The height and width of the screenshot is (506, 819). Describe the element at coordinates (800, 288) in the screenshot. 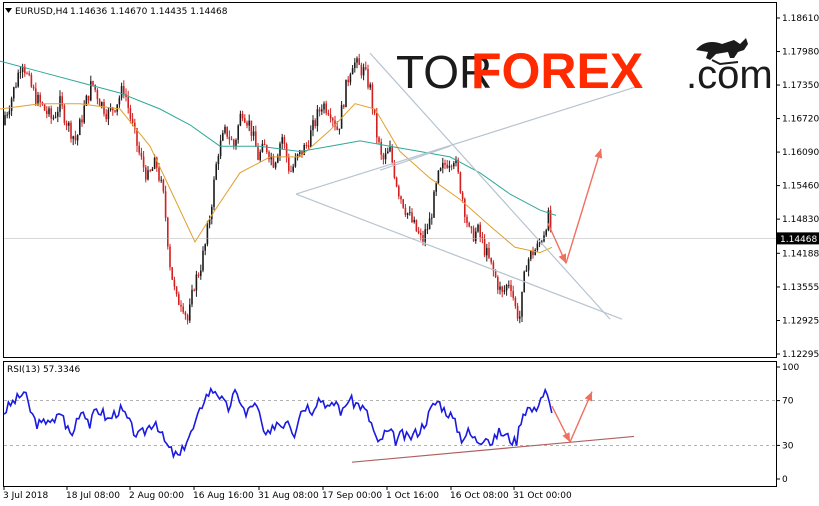

I see `y-tick-label: 1.13555` at that location.